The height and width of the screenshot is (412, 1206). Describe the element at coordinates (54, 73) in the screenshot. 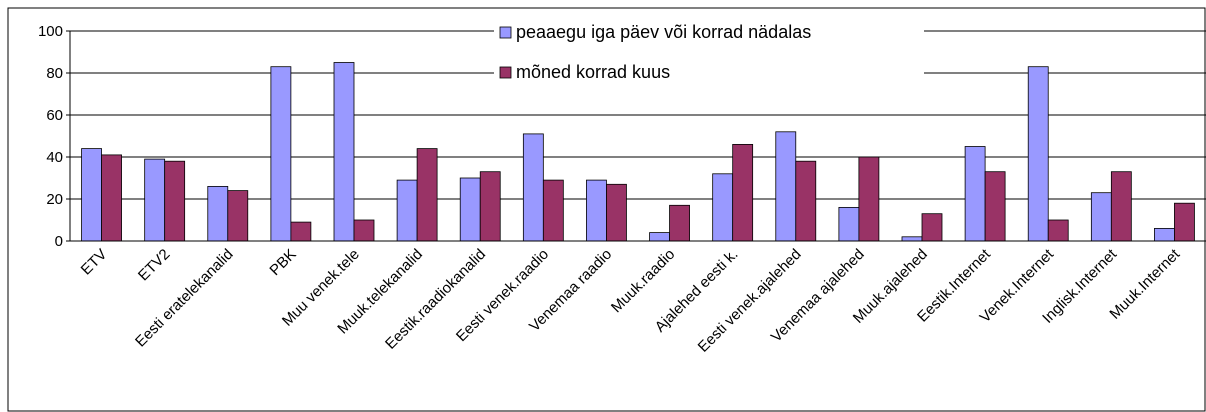

I see `y-tick-label: 80` at that location.